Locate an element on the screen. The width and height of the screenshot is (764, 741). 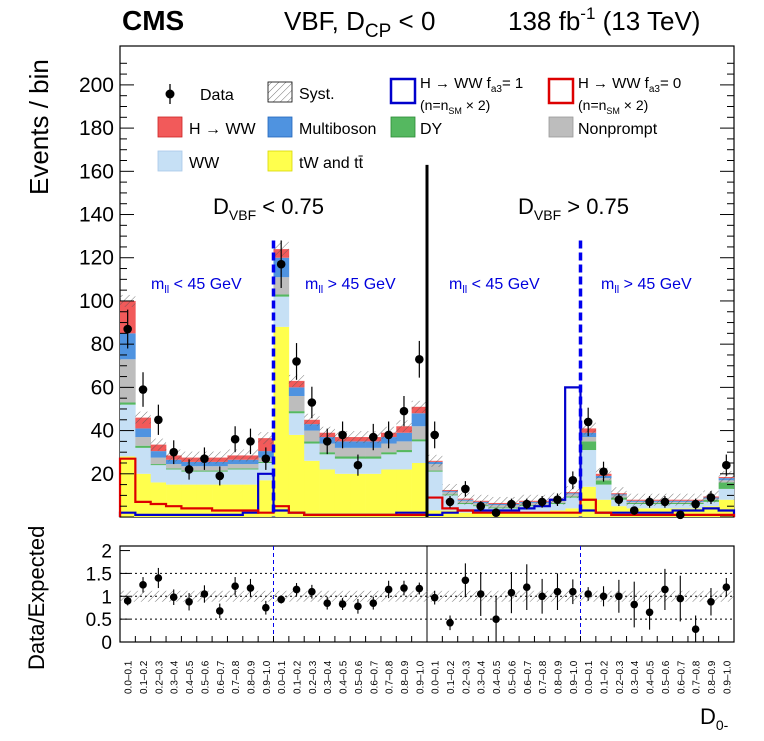
legend-nonprompt-swatch is located at coordinates (561, 127).